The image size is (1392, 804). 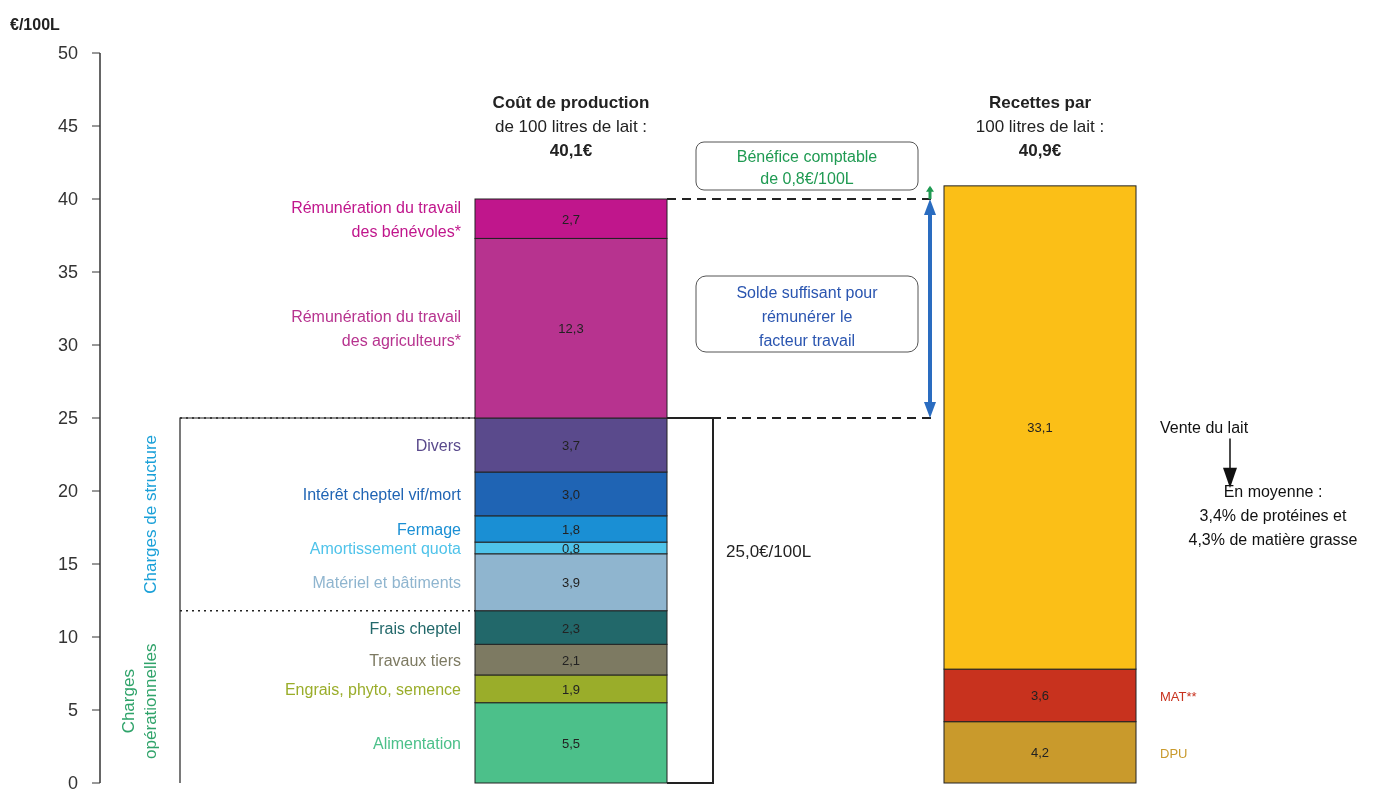 What do you see at coordinates (385, 548) in the screenshot?
I see `series-label: Amortissement quota` at bounding box center [385, 548].